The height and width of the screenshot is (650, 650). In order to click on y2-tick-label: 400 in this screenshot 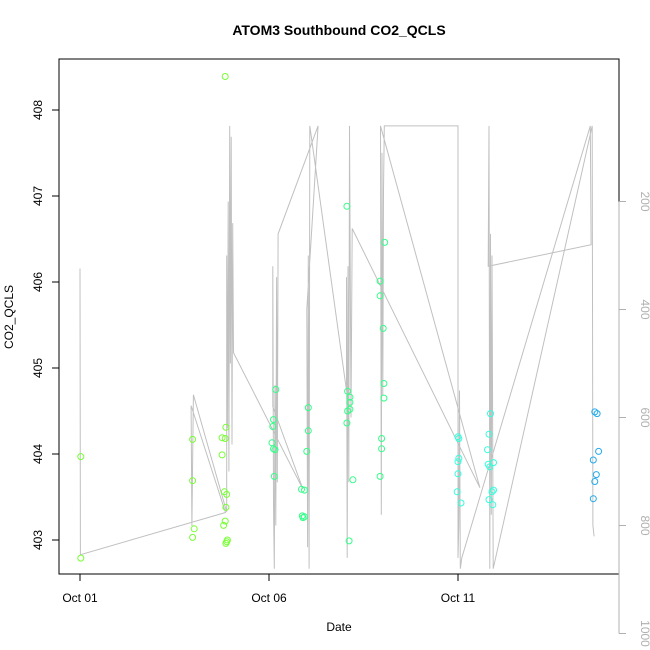, I will do `click(644, 309)`.